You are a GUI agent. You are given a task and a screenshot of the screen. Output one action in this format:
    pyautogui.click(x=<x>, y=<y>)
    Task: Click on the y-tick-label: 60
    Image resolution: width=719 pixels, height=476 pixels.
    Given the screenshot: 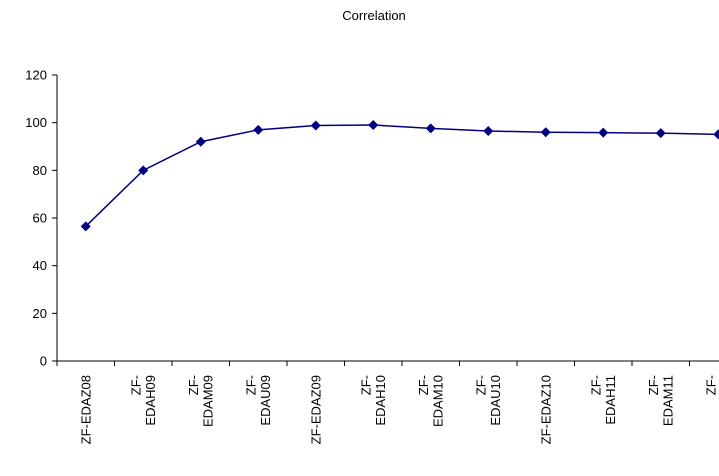 What is the action you would take?
    pyautogui.click(x=40, y=218)
    